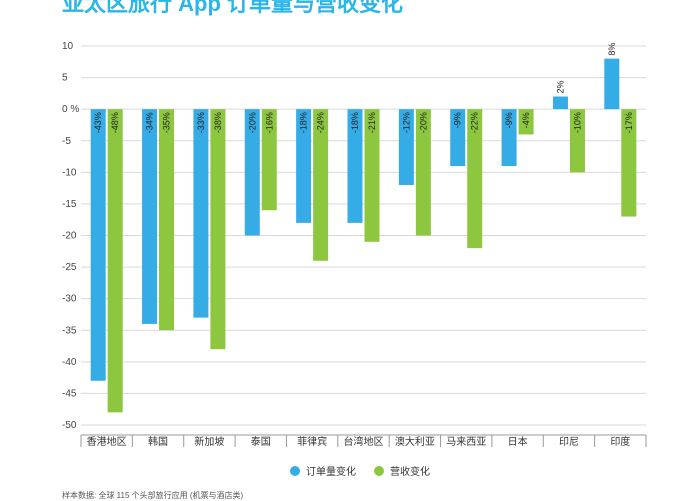  I want to click on y-tick-label: -25, so click(69, 267).